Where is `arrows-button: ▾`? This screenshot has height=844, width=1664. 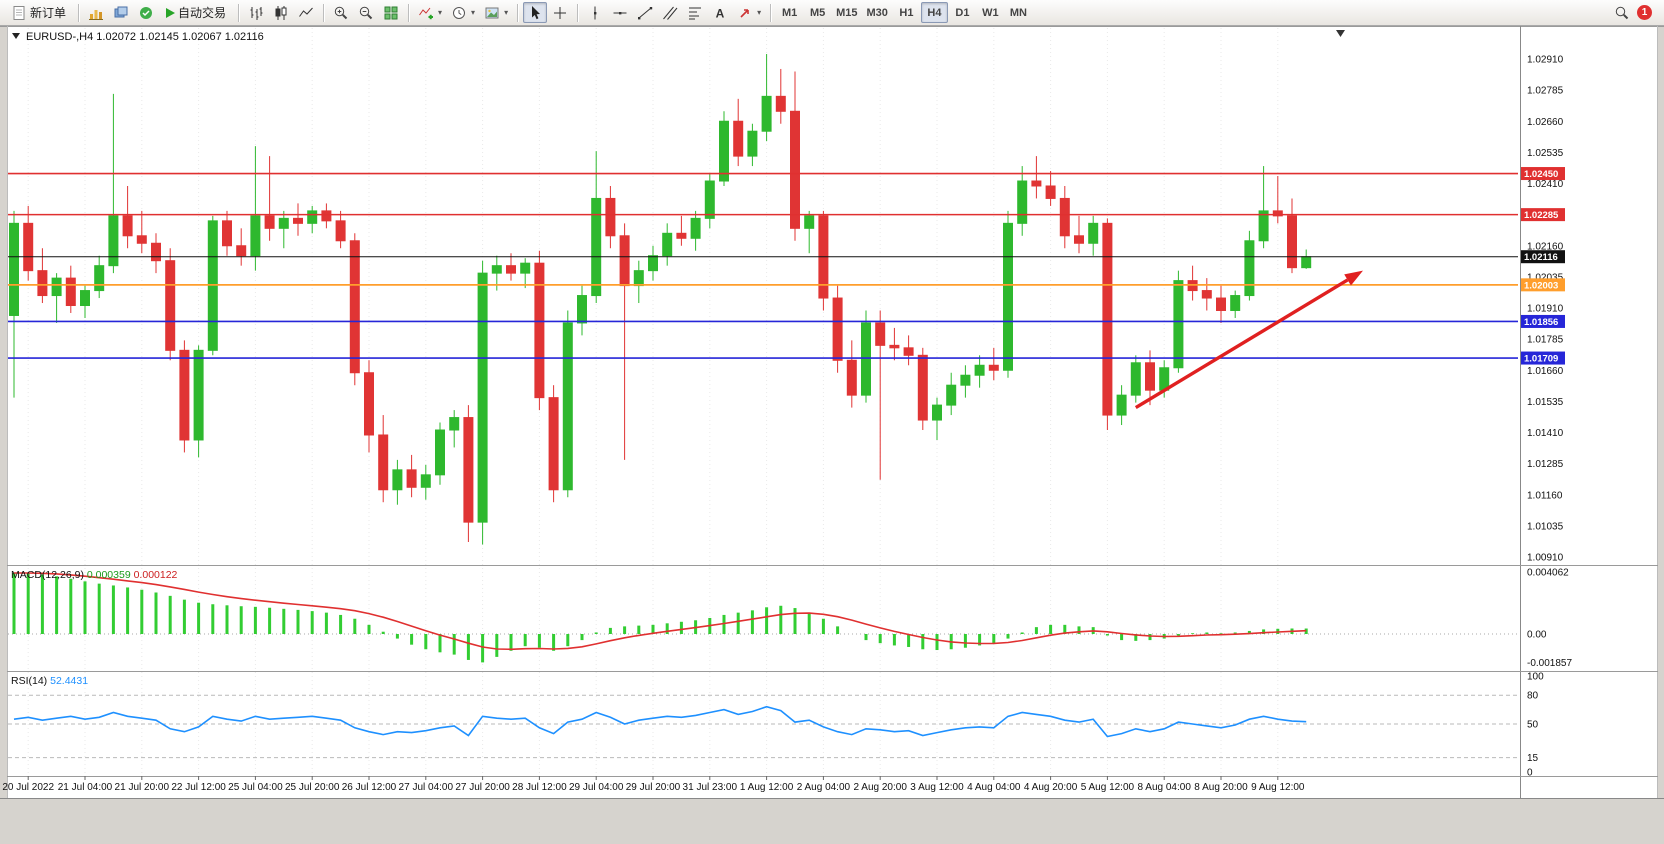 arrows-button: ▾ is located at coordinates (749, 12).